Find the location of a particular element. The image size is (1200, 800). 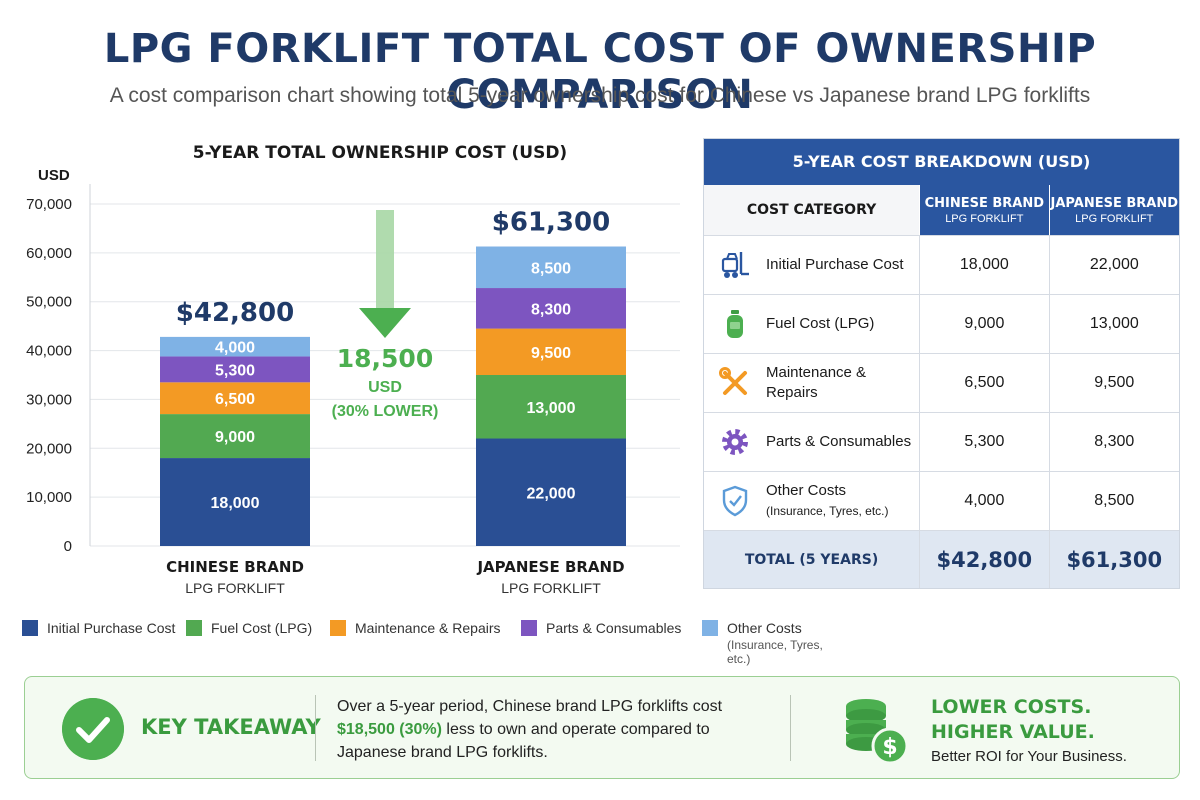

col-category-header: COST CATEGORY is located at coordinates (812, 210).